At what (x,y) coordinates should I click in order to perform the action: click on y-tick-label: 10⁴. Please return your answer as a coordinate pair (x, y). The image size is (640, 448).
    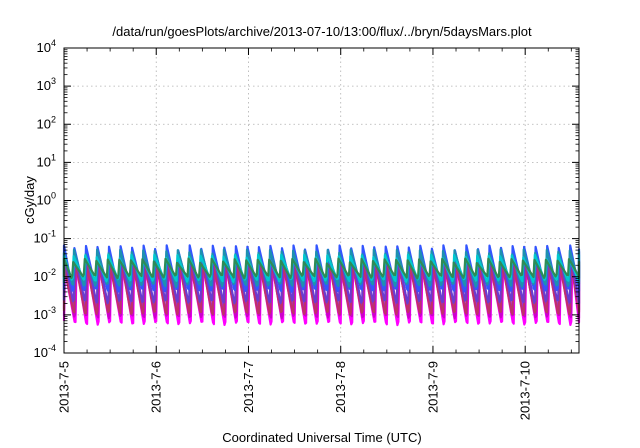
    Looking at the image, I should click on (46, 46).